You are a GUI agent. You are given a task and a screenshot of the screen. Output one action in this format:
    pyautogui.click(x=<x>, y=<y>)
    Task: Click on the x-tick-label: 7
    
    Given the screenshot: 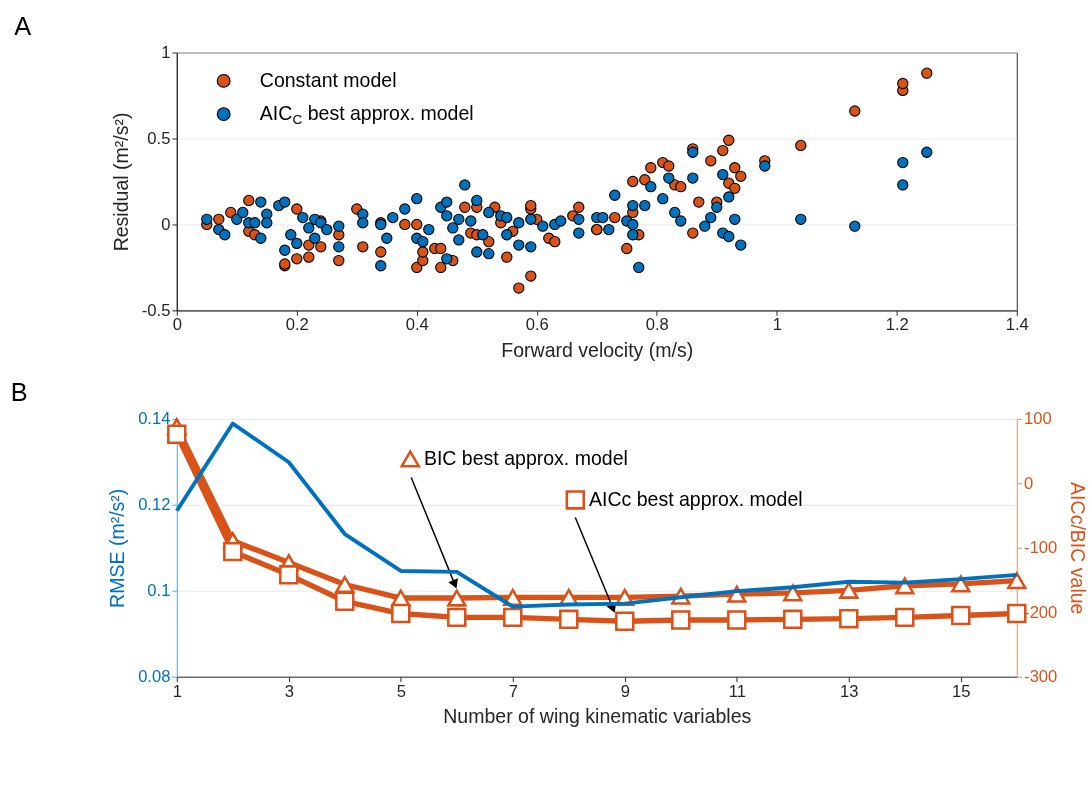 What is the action you would take?
    pyautogui.click(x=513, y=691)
    